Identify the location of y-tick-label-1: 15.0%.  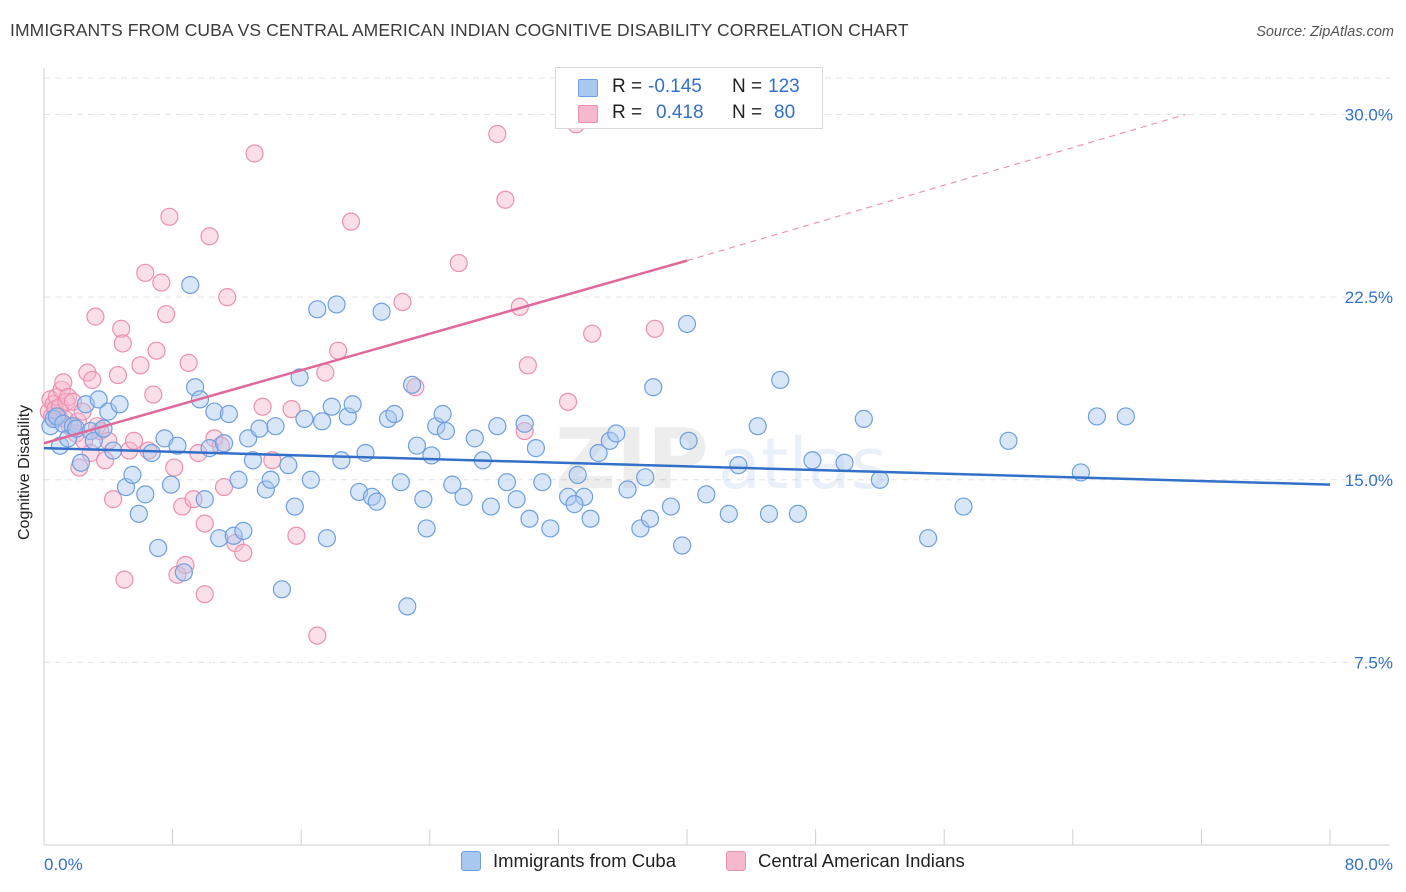
(1369, 480).